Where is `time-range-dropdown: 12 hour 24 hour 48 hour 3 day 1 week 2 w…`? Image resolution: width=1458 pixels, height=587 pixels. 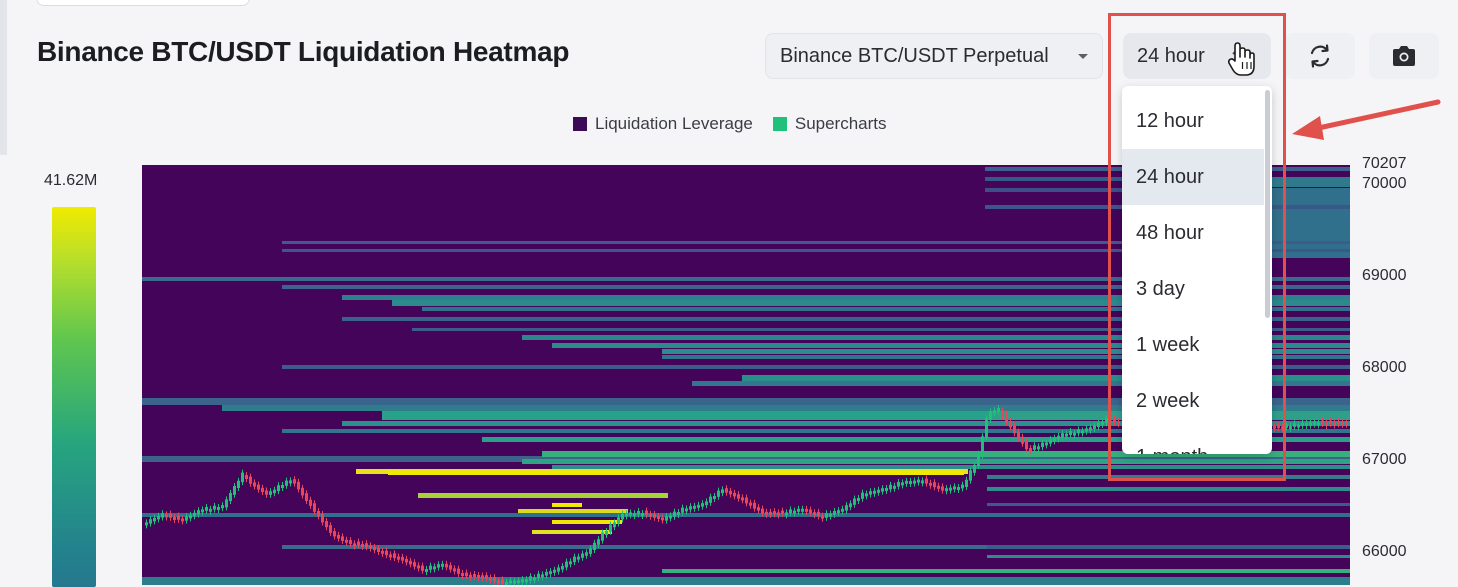
time-range-dropdown: 12 hour 24 hour 48 hour 3 day 1 week 2 w… is located at coordinates (1197, 270).